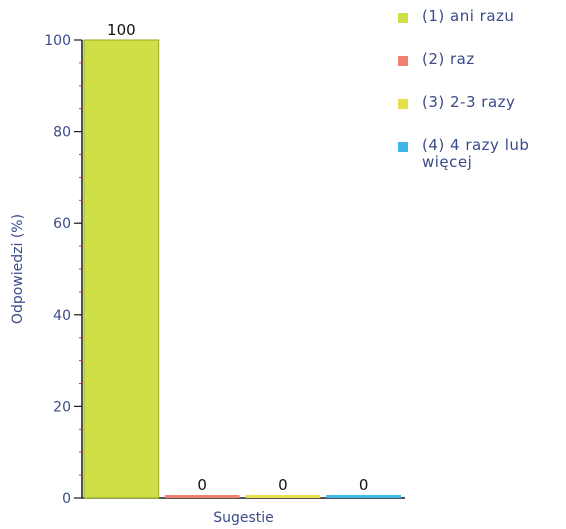 The image size is (566, 529). Describe the element at coordinates (18, 269) in the screenshot. I see `y-axis-title: Odpowiedzi (%)` at that location.